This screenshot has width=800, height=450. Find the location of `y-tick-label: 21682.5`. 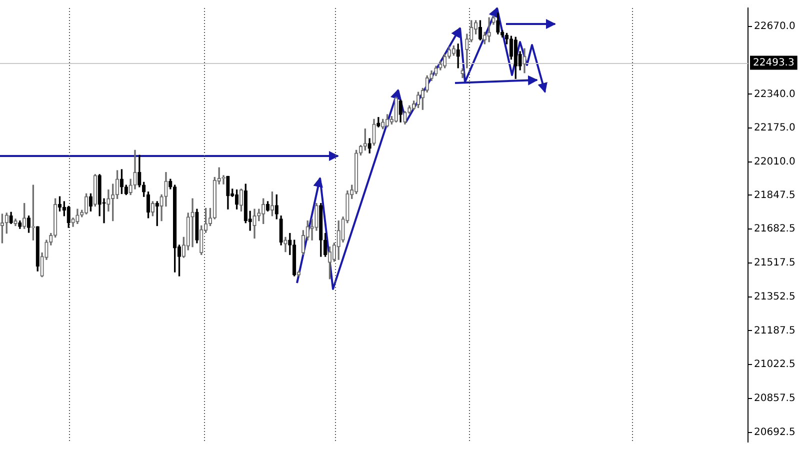

y-tick-label: 21682.5 is located at coordinates (775, 229).